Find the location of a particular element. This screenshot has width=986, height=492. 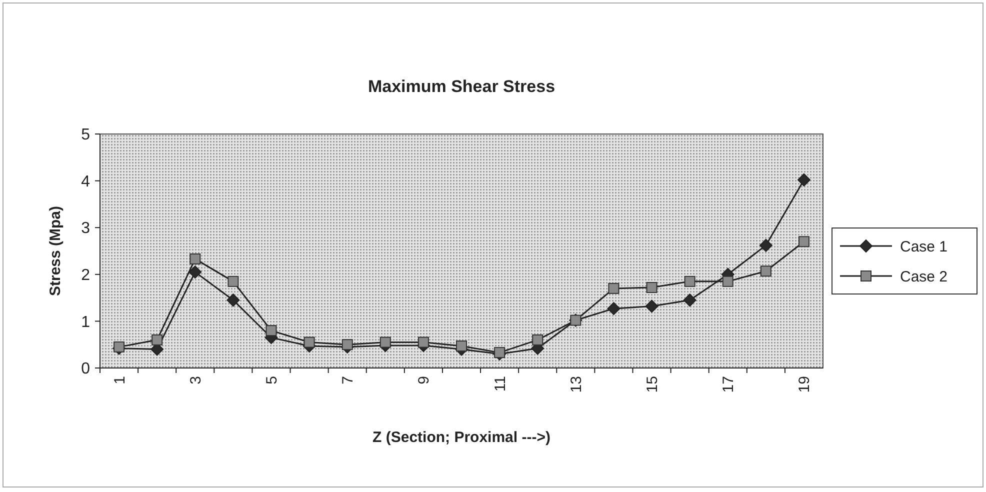

x-tick-label: 1 is located at coordinates (119, 380).